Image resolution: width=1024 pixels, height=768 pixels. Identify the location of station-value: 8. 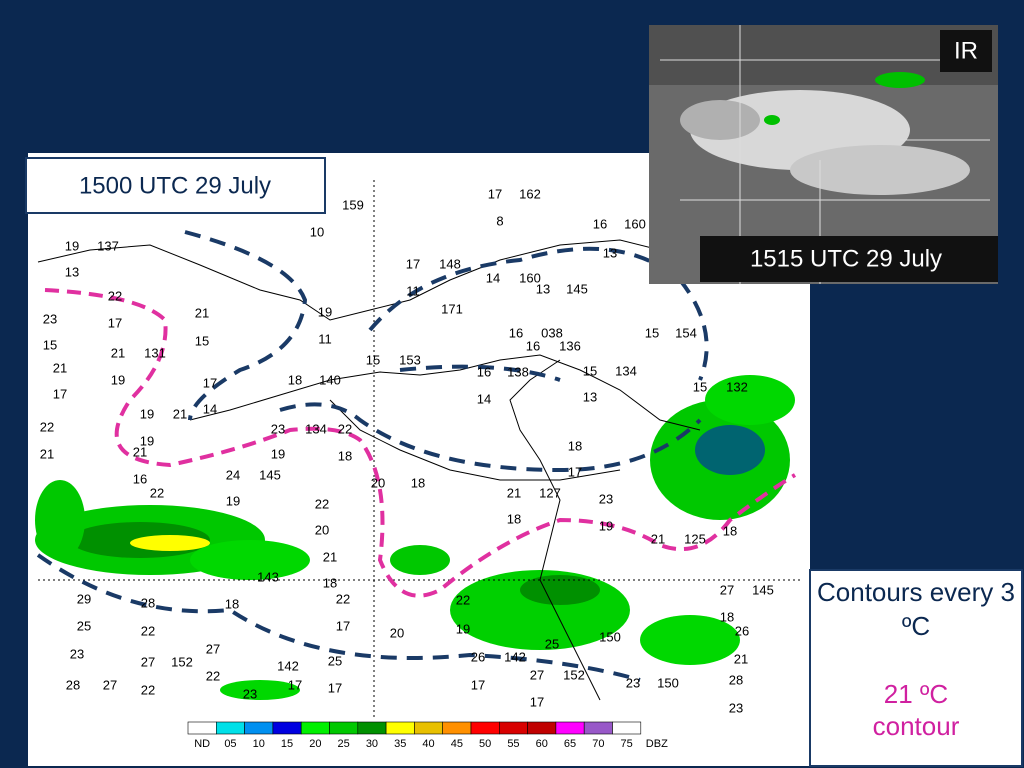
(499, 220).